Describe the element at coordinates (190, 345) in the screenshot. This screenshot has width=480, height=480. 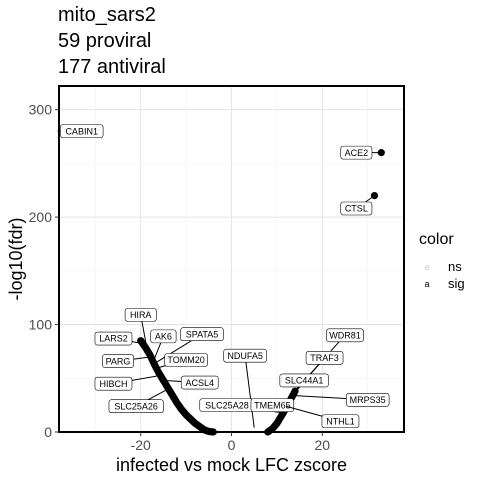
I see `gene-label: SPATA5` at that location.